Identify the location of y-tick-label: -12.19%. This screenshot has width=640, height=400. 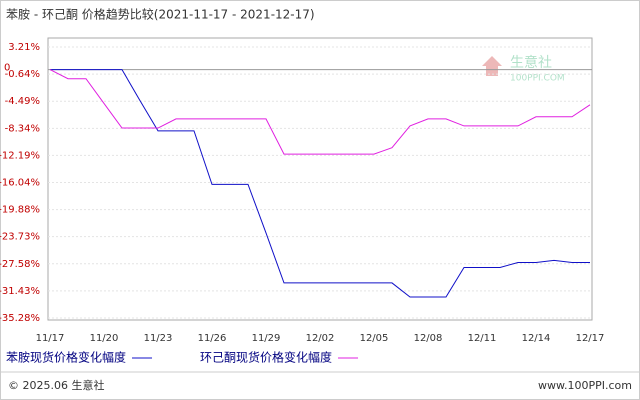
(20, 155).